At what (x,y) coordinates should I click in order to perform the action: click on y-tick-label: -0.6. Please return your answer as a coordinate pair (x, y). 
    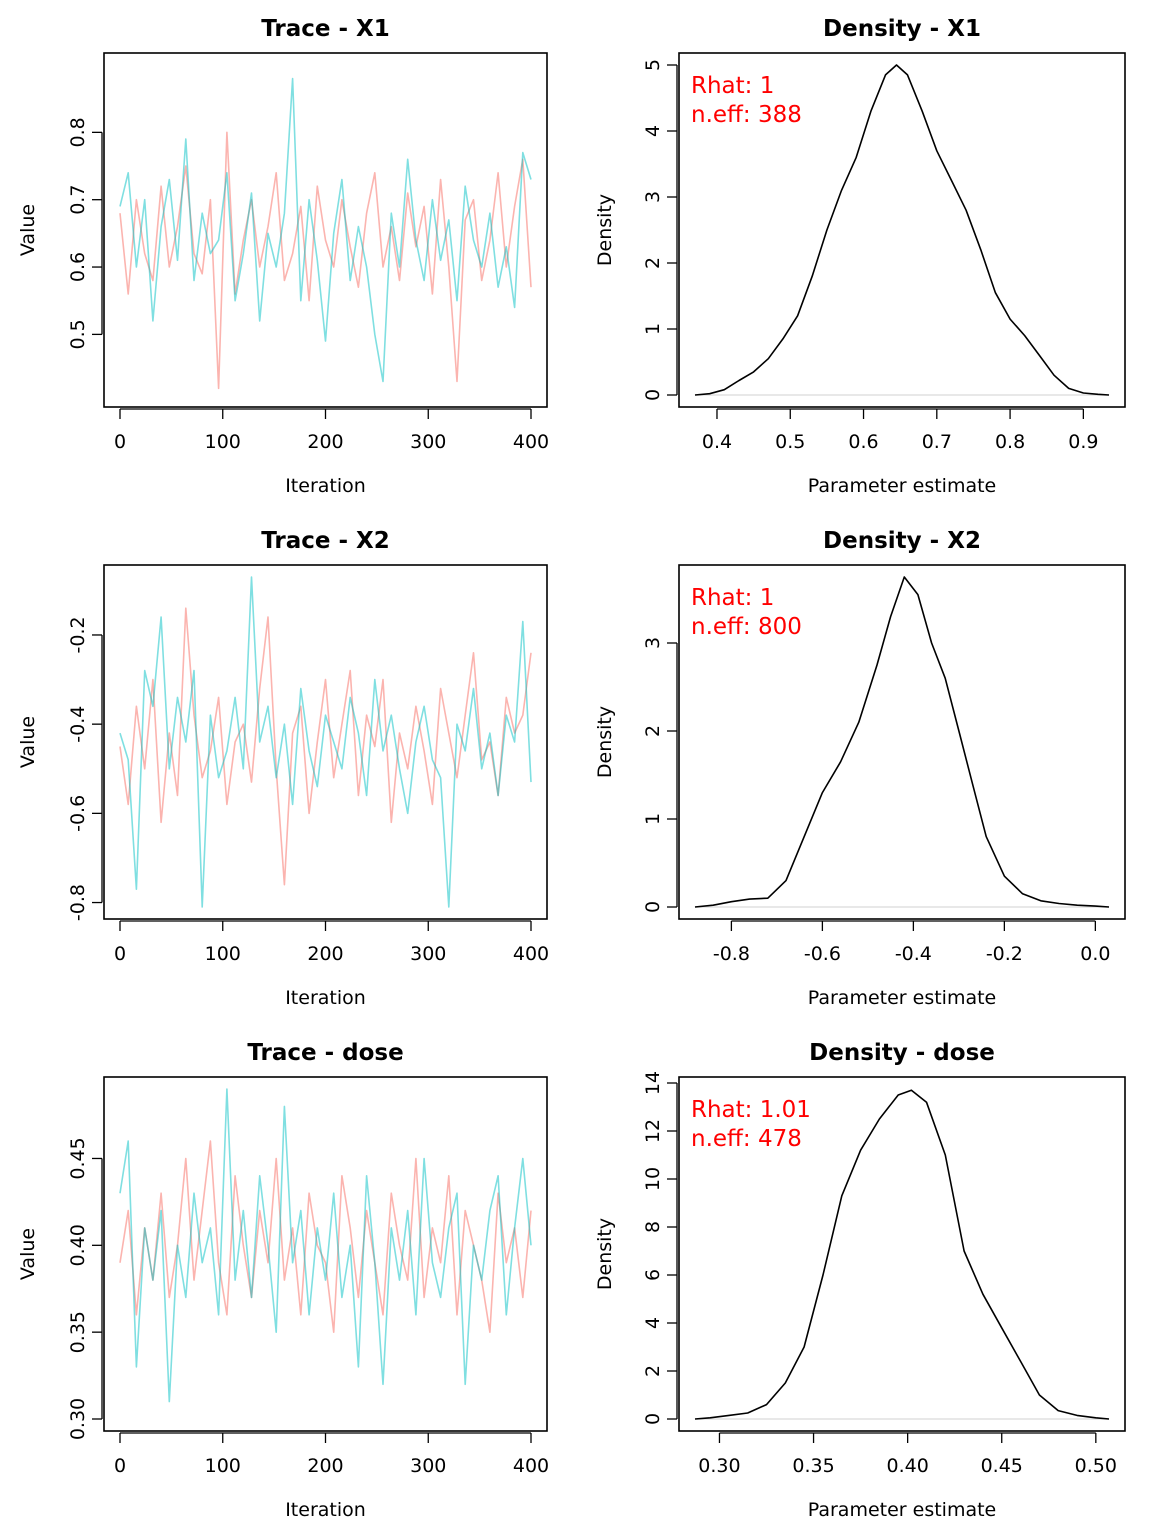
    Looking at the image, I should click on (78, 813).